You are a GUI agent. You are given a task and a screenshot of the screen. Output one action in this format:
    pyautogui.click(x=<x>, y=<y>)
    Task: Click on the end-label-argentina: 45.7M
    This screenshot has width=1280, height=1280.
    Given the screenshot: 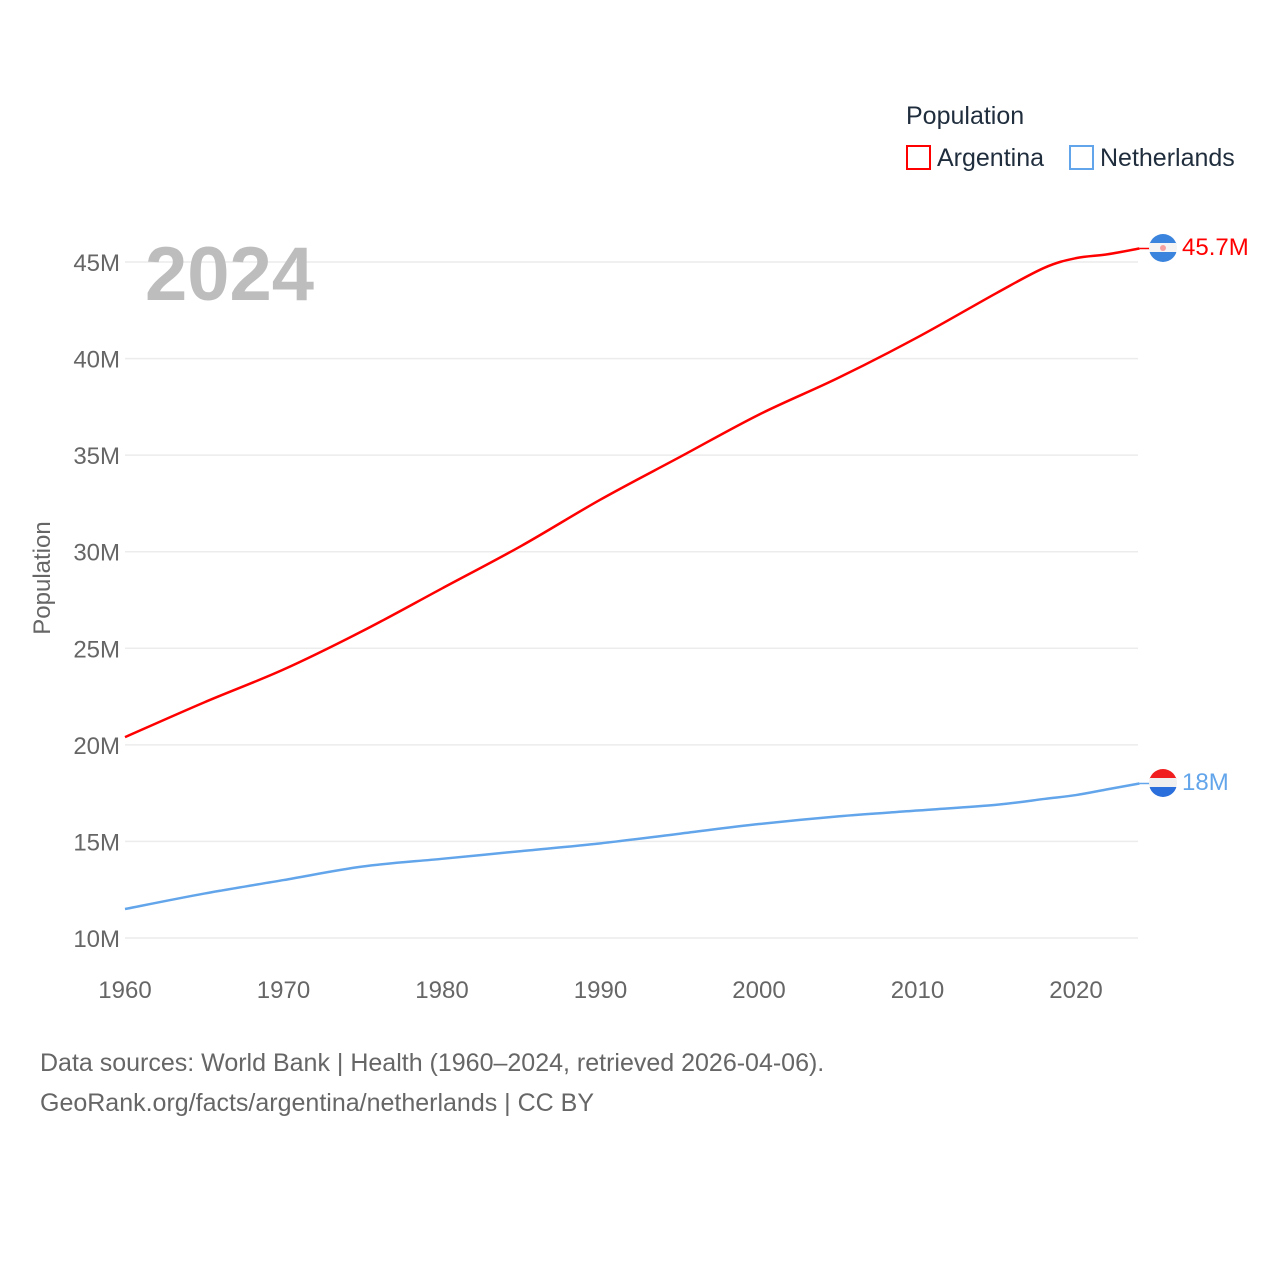 What is the action you would take?
    pyautogui.click(x=1215, y=247)
    